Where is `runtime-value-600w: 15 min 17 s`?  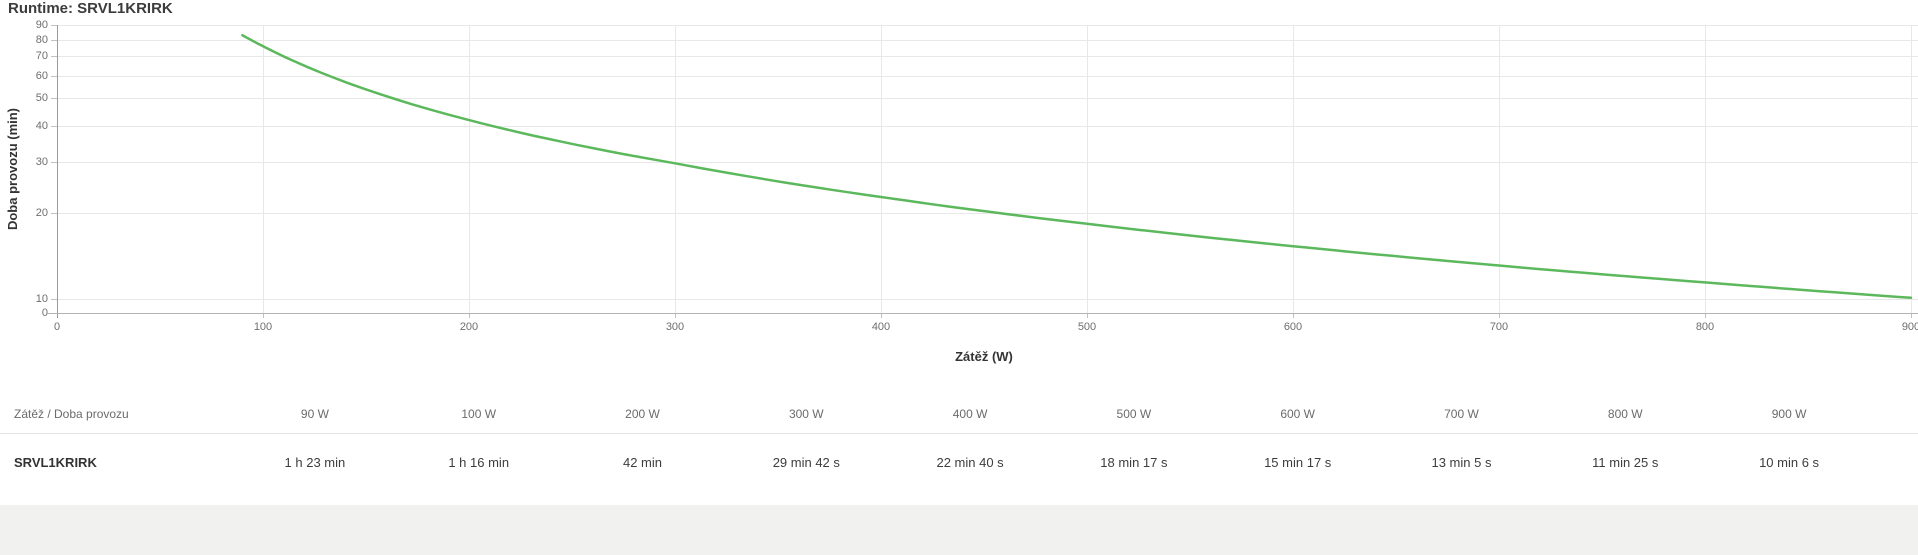
runtime-value-600w: 15 min 17 s is located at coordinates (1298, 462).